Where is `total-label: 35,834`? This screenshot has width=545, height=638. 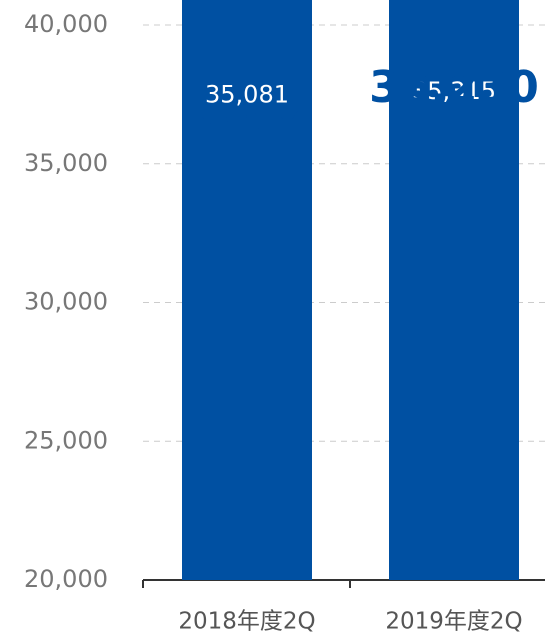
total-label: 35,834 is located at coordinates (246, 118).